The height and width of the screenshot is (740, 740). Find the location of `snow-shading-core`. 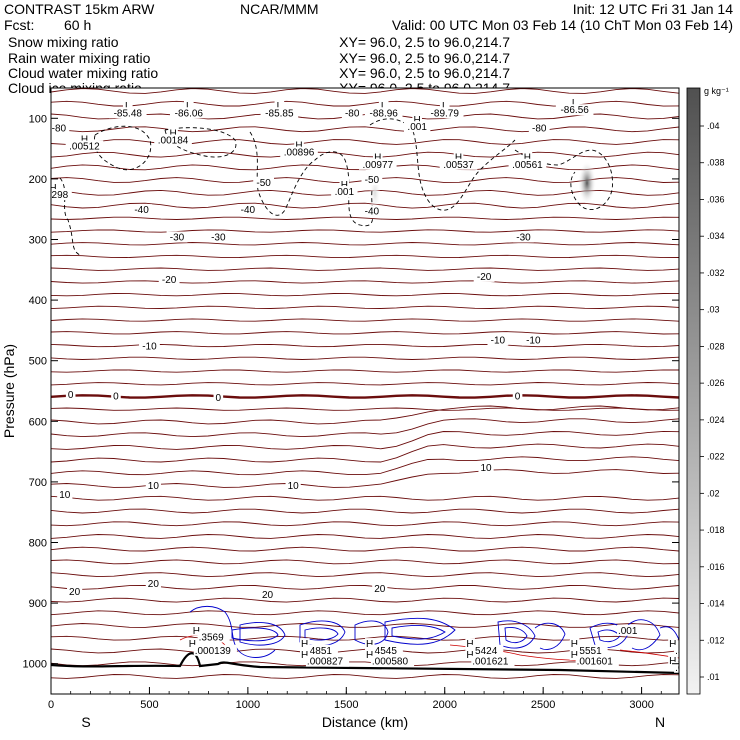

snow-shading-core is located at coordinates (587, 183).